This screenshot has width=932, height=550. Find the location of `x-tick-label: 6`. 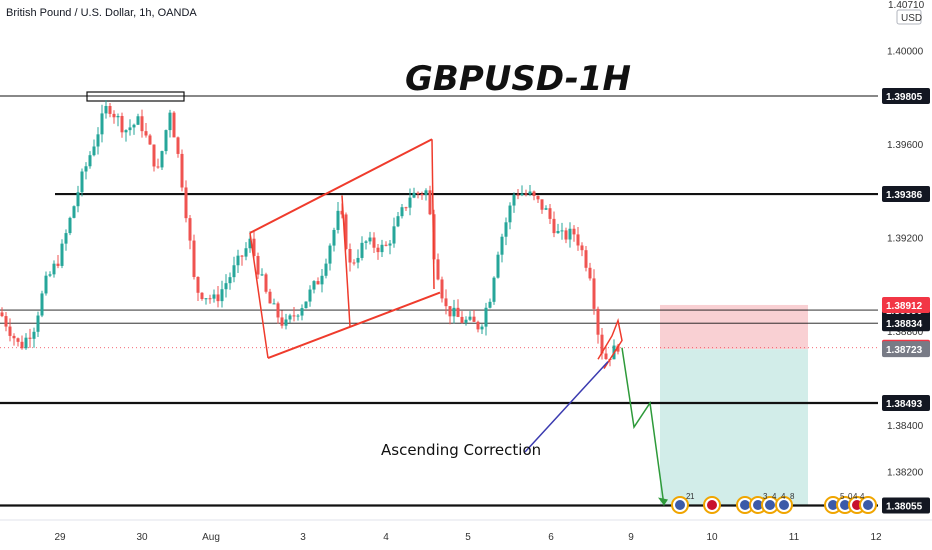

x-tick-label: 6 is located at coordinates (551, 537).